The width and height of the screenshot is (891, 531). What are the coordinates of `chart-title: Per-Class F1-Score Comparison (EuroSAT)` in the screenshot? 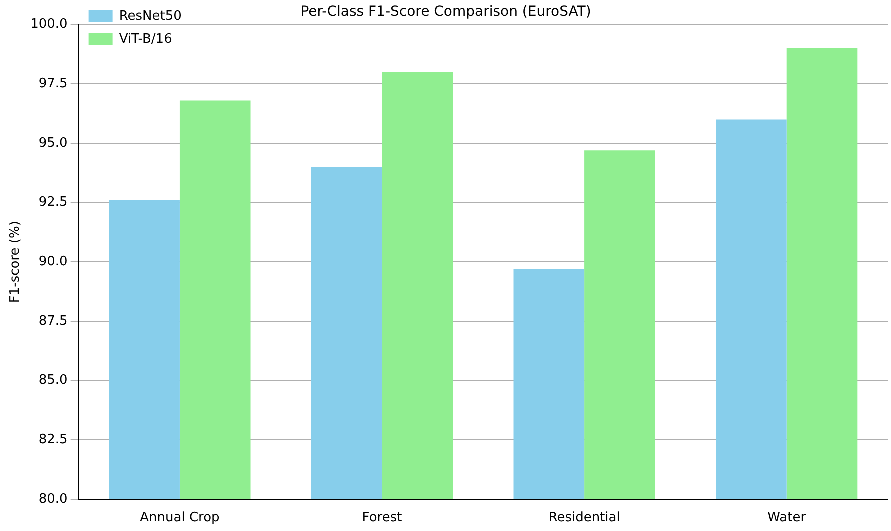 It's located at (446, 12).